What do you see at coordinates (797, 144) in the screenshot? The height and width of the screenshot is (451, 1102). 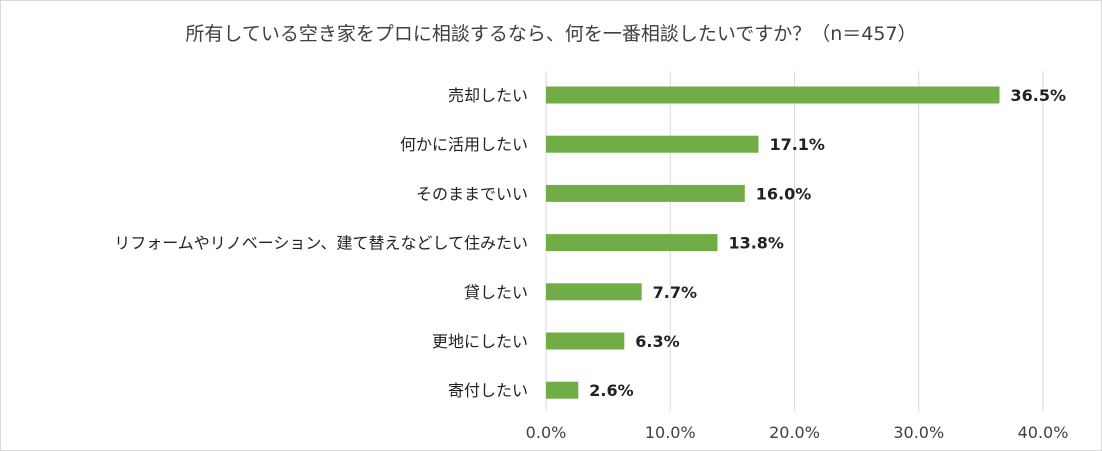 I see `value-label: 17.1%` at bounding box center [797, 144].